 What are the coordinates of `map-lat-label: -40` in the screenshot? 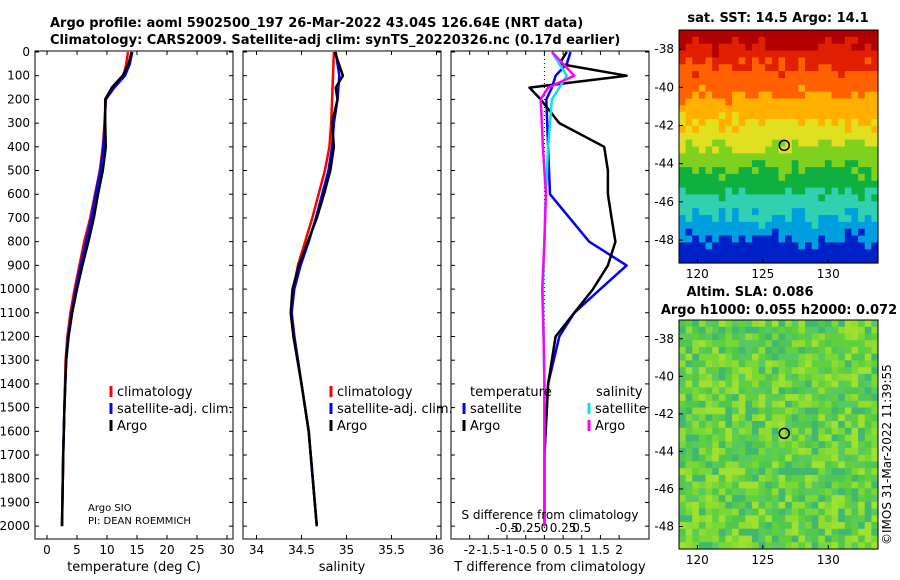 It's located at (664, 376).